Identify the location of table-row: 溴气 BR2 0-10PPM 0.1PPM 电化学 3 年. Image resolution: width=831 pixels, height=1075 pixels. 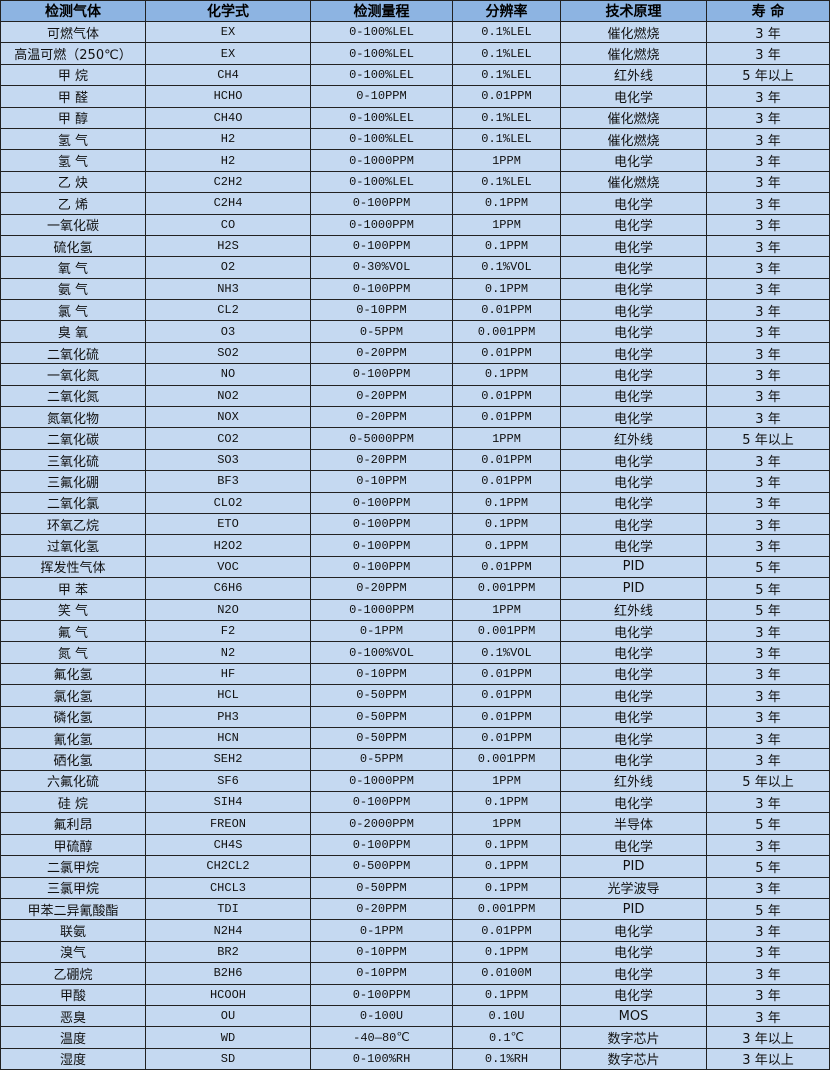
(415, 952).